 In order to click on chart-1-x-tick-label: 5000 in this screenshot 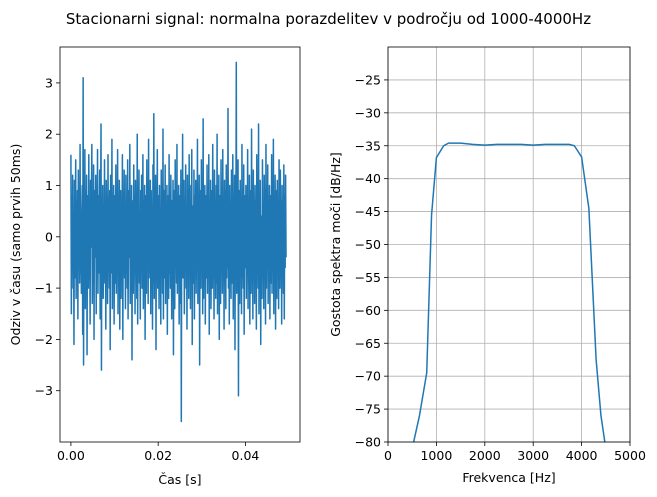, I will do `click(630, 455)`.